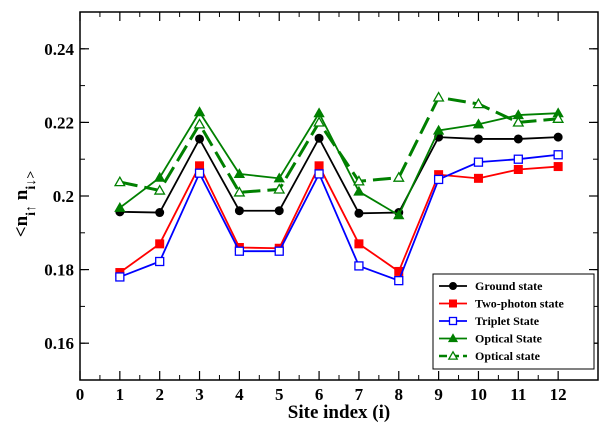 The image size is (599, 423). What do you see at coordinates (399, 394) in the screenshot?
I see `x-tick-label: 8` at bounding box center [399, 394].